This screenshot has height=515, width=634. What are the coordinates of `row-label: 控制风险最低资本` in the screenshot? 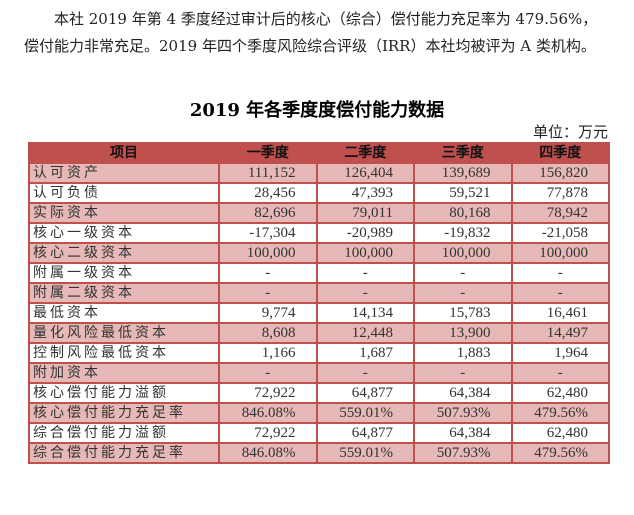 It's located at (124, 353).